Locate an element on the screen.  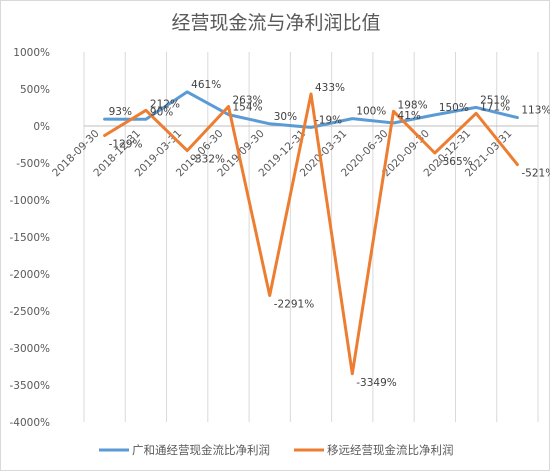
legend: 广和通经营现金流比净利润 移远经营现金流比净利润 is located at coordinates (276, 450).